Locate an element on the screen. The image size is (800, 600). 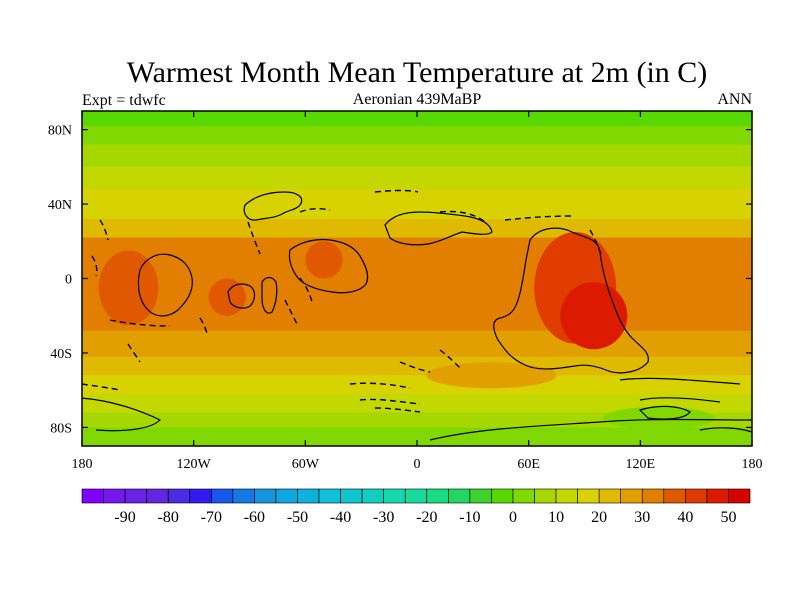
colorbar-label: -70 is located at coordinates (211, 517).